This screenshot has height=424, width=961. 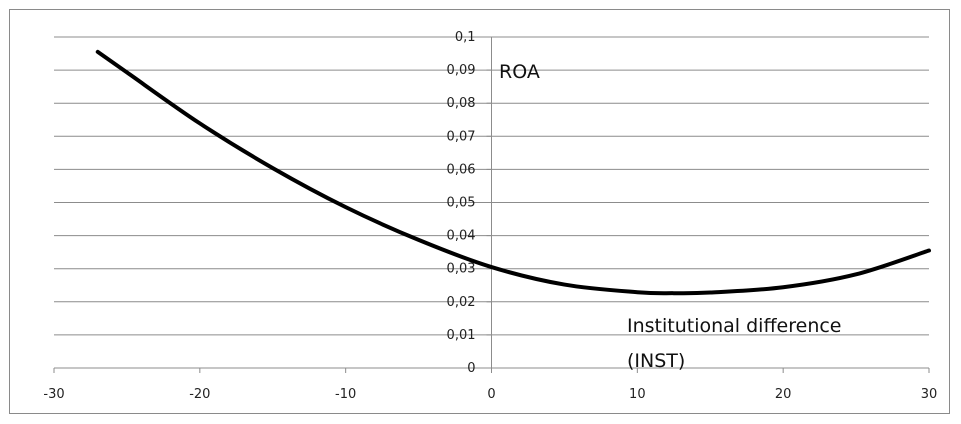 What do you see at coordinates (465, 37) in the screenshot?
I see `y-tick-label: 0,1` at bounding box center [465, 37].